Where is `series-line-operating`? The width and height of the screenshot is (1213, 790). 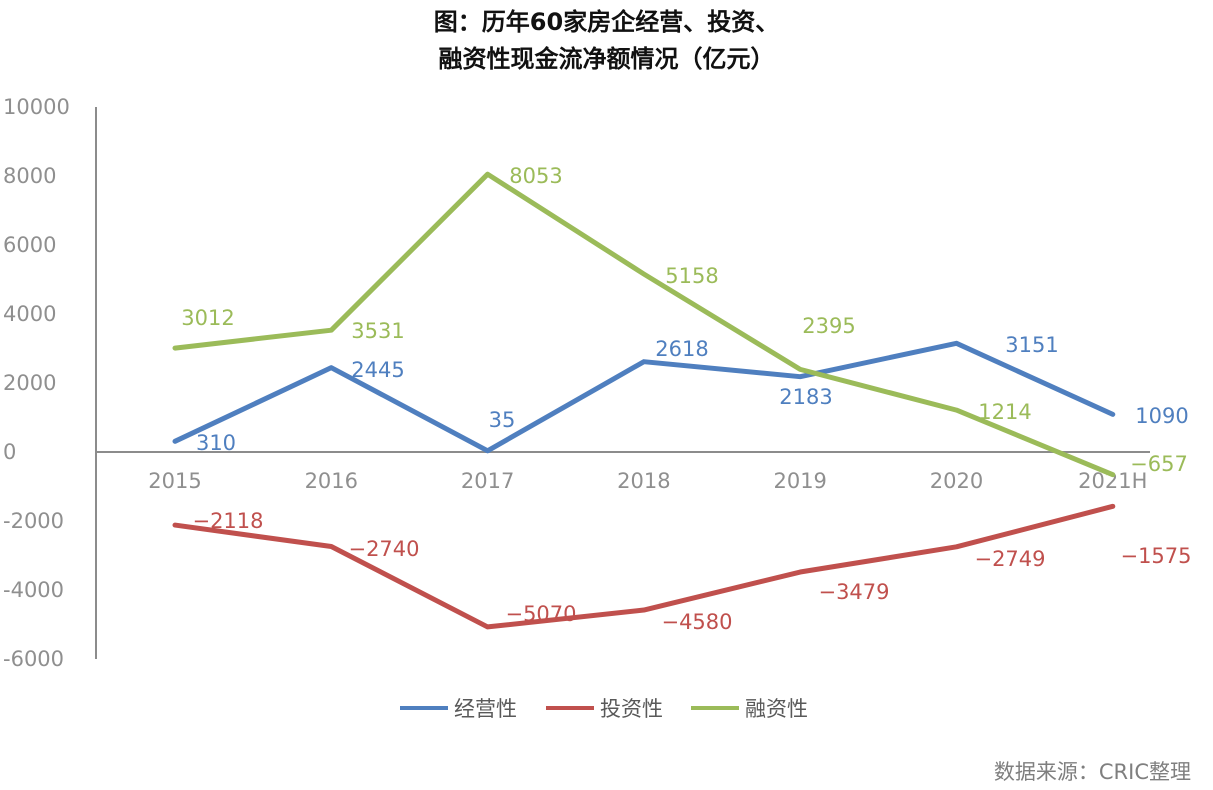 series-line-operating is located at coordinates (644, 397).